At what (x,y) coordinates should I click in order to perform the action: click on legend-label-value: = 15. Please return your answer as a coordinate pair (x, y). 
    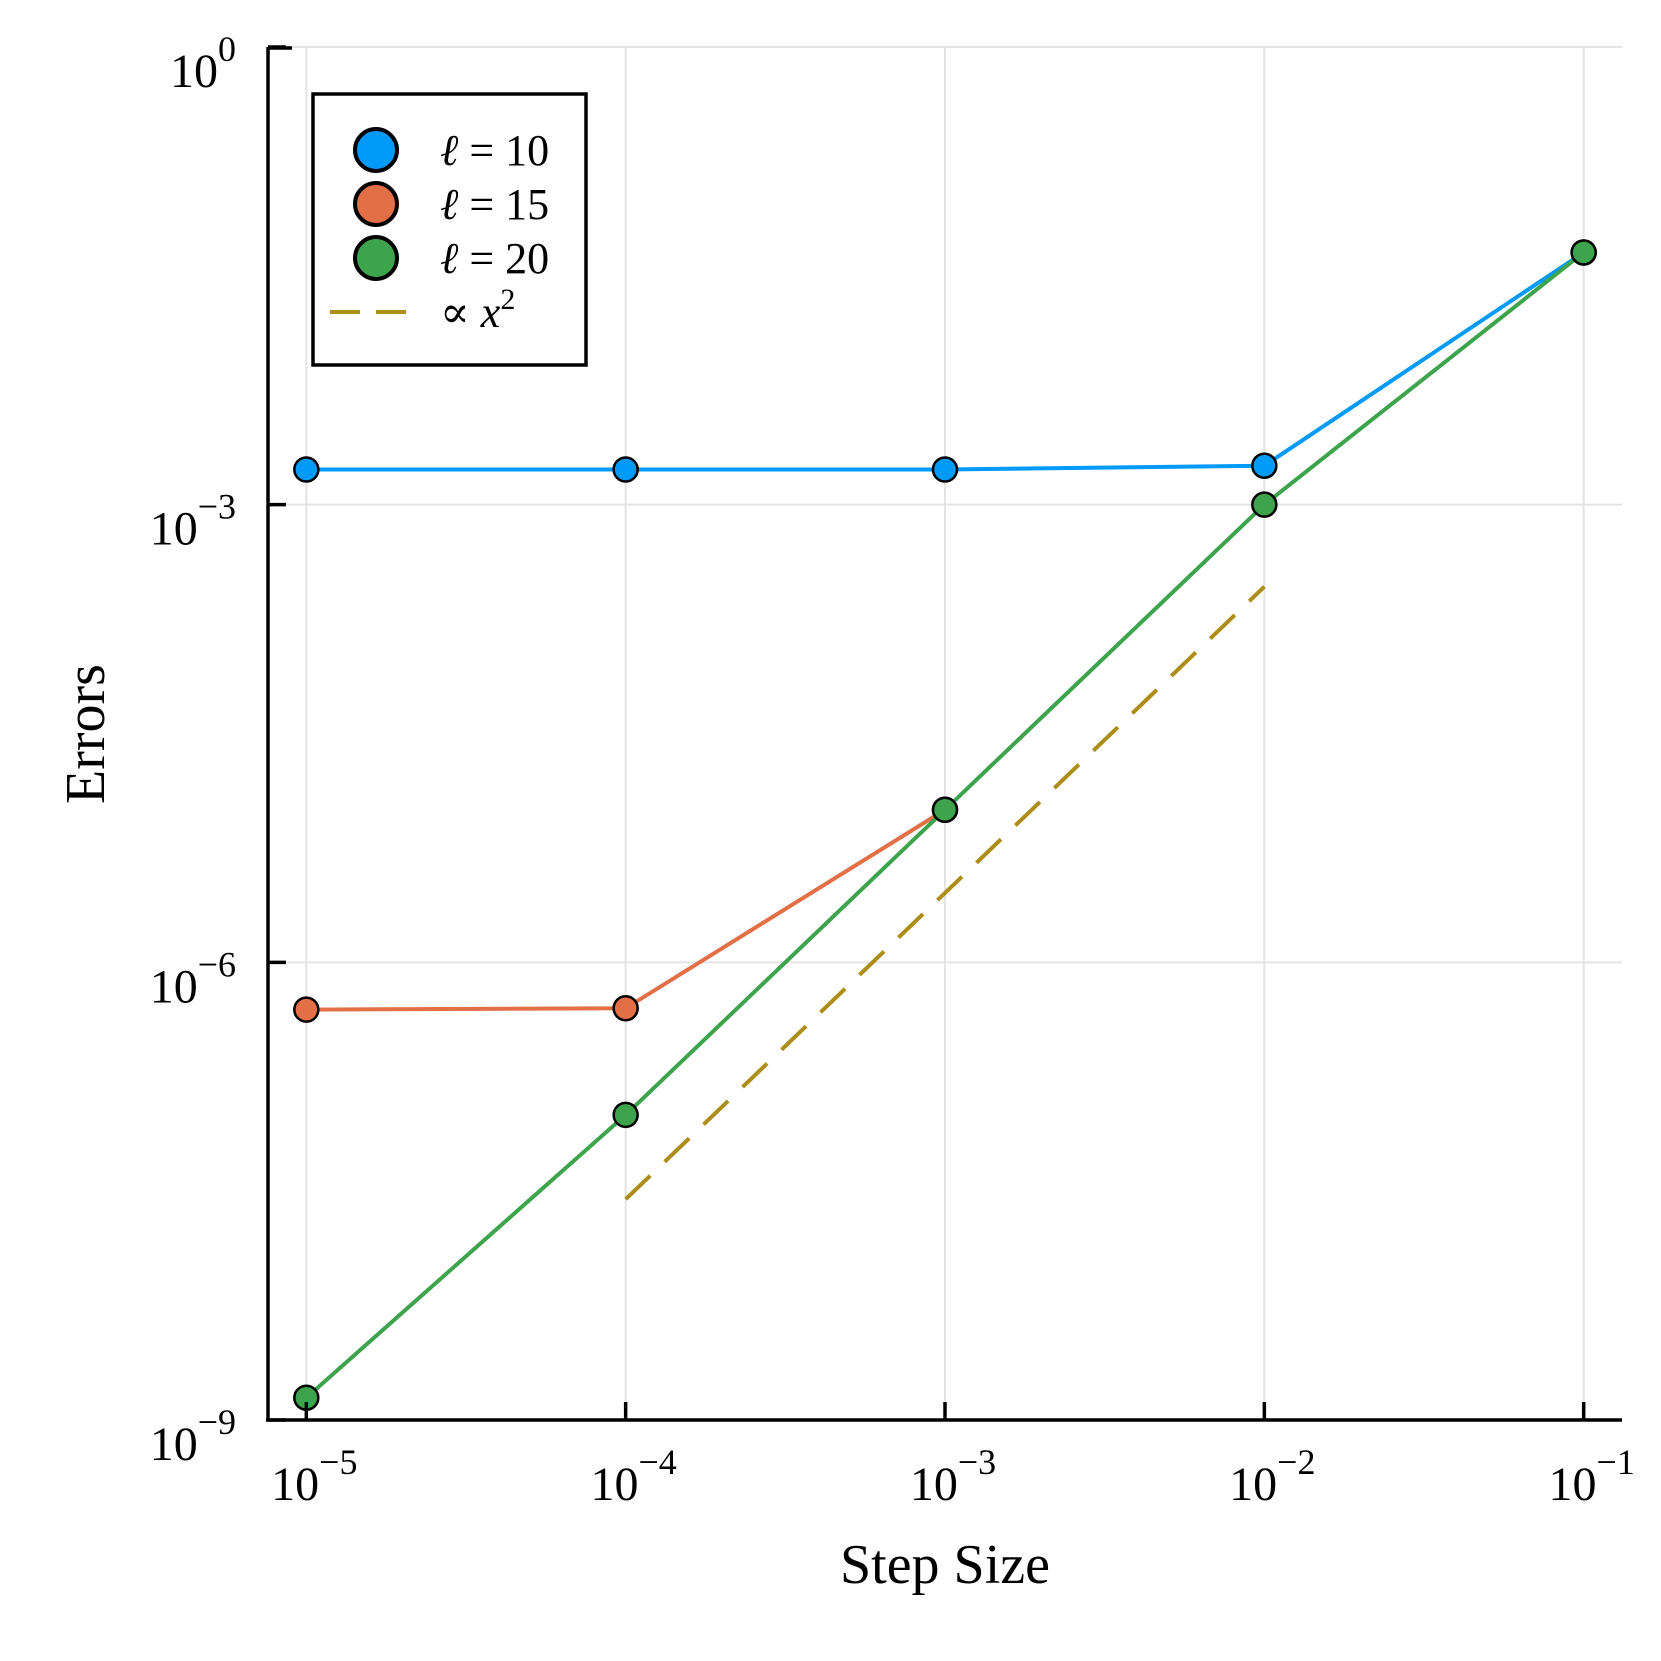
    Looking at the image, I should click on (503, 204).